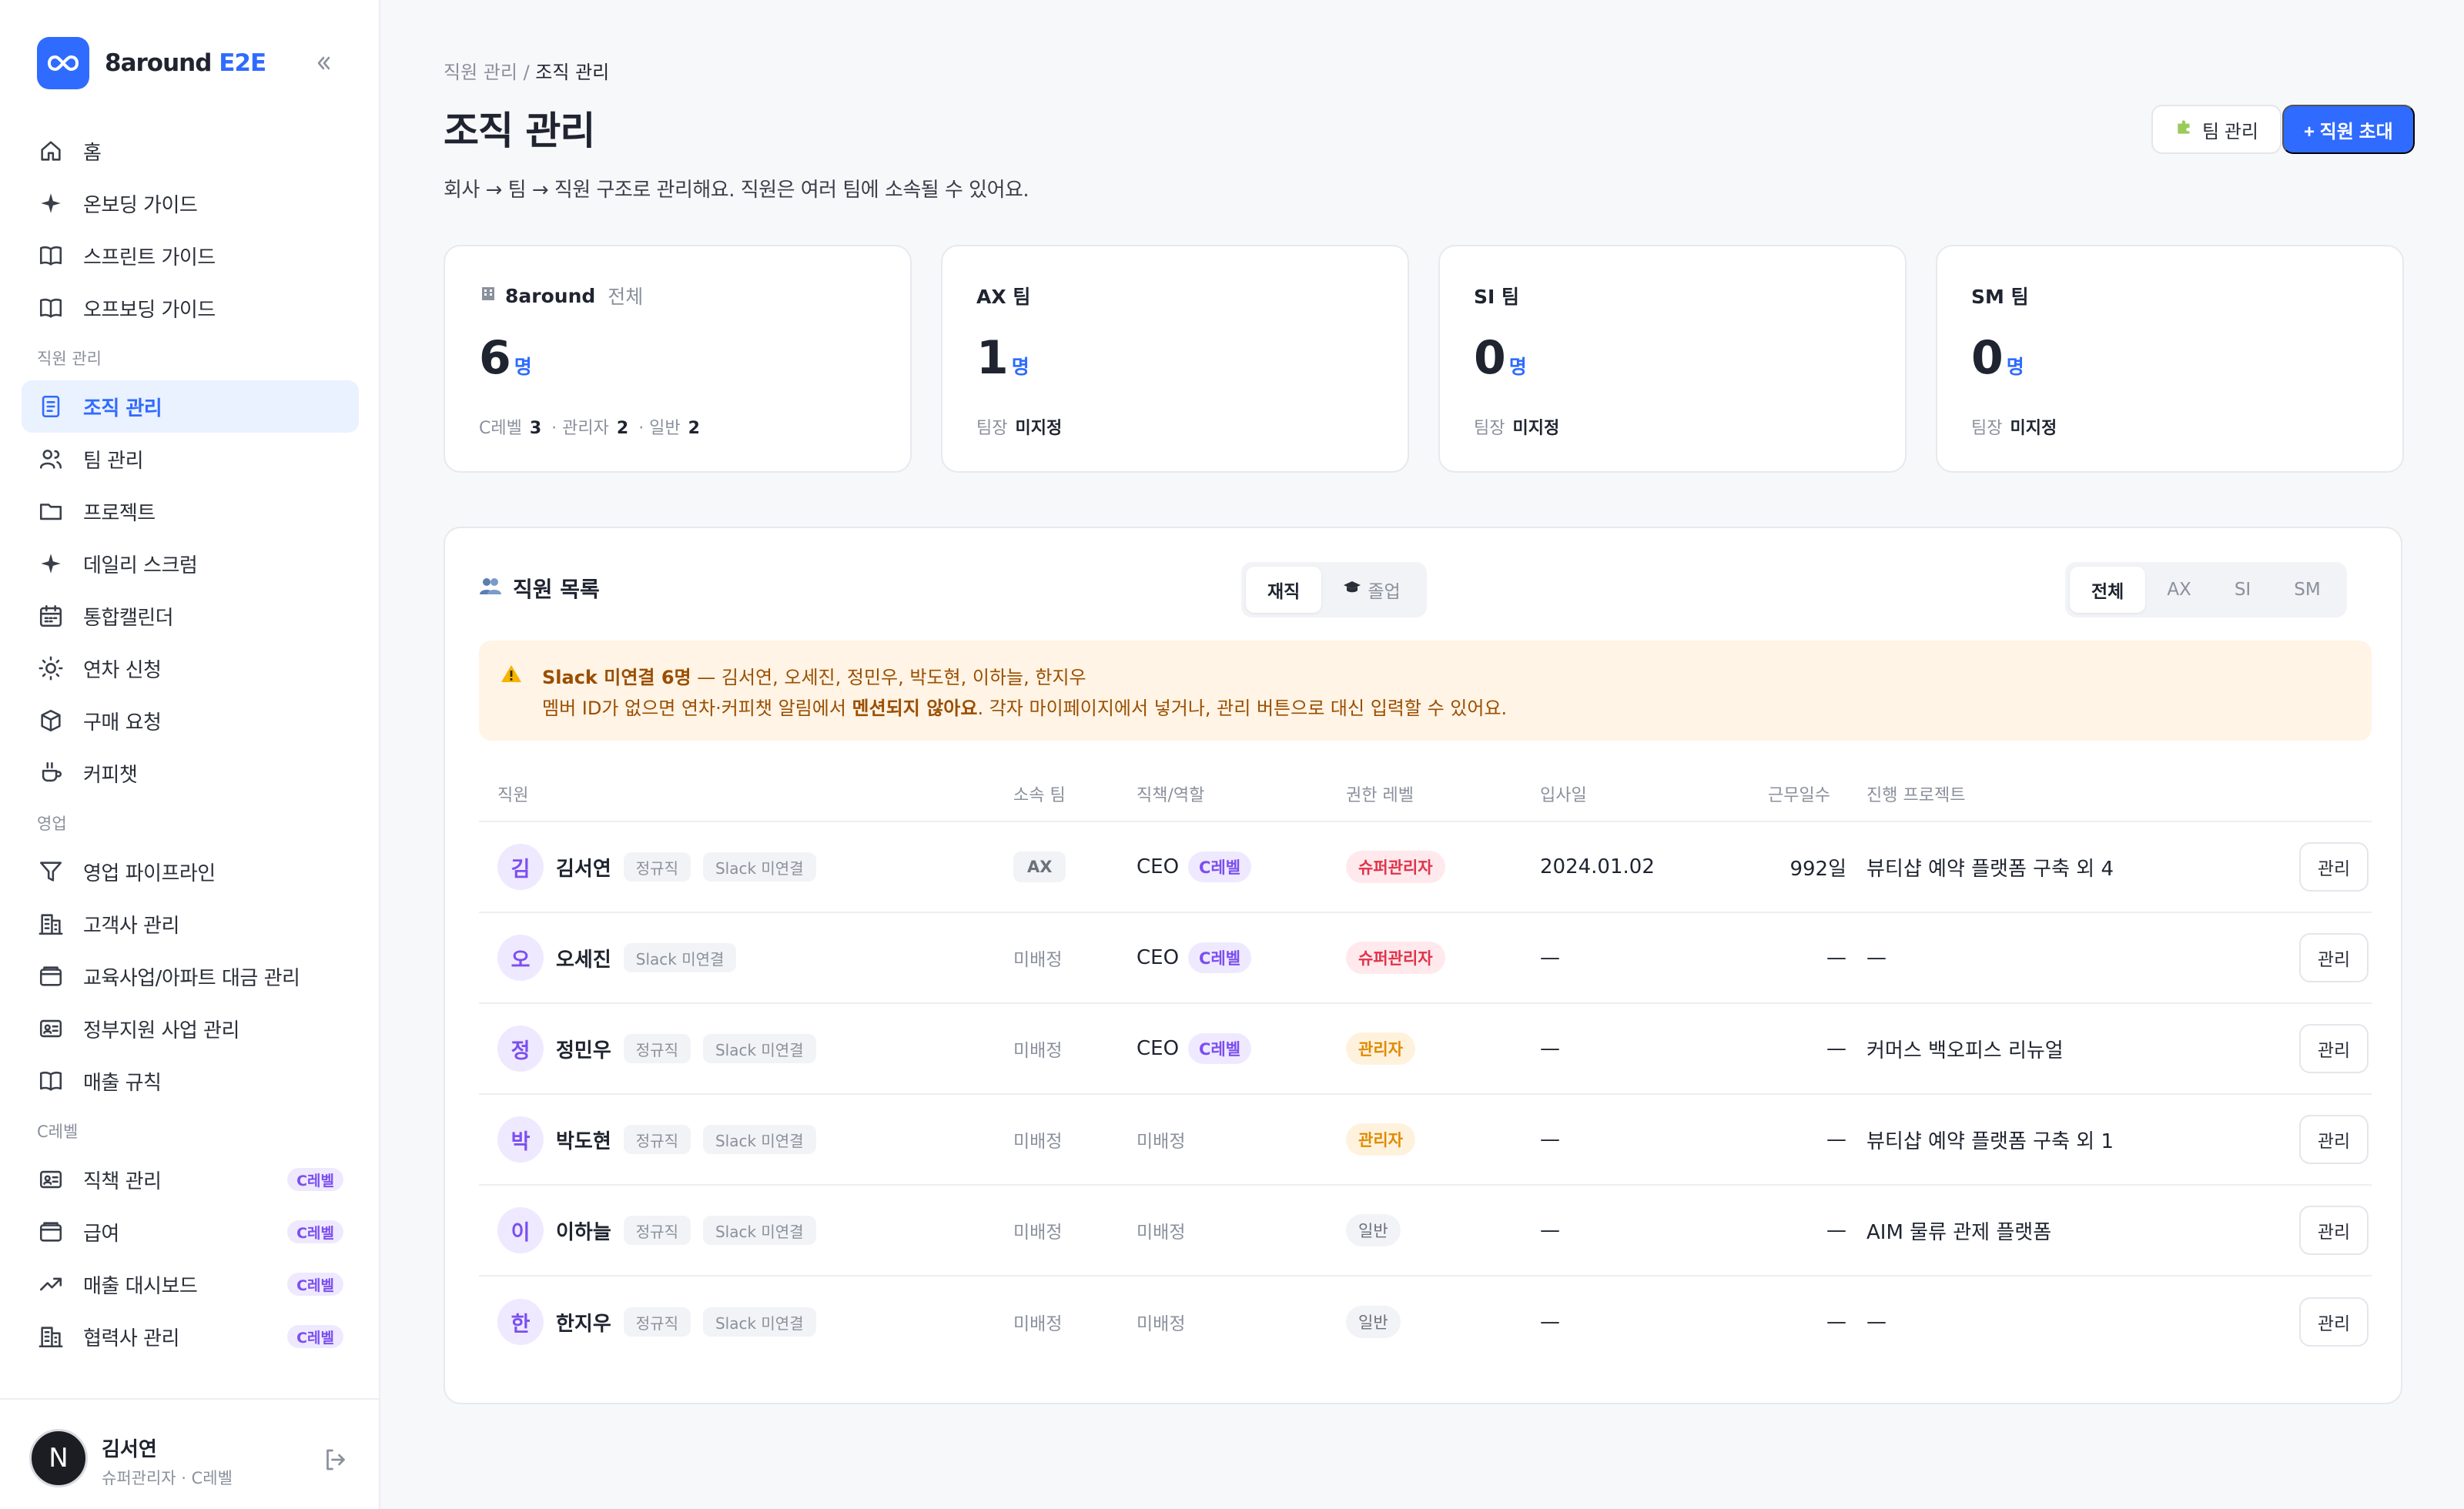 The image size is (2464, 1509). What do you see at coordinates (583, 1050) in the screenshot?
I see `employee-name: 정민우` at bounding box center [583, 1050].